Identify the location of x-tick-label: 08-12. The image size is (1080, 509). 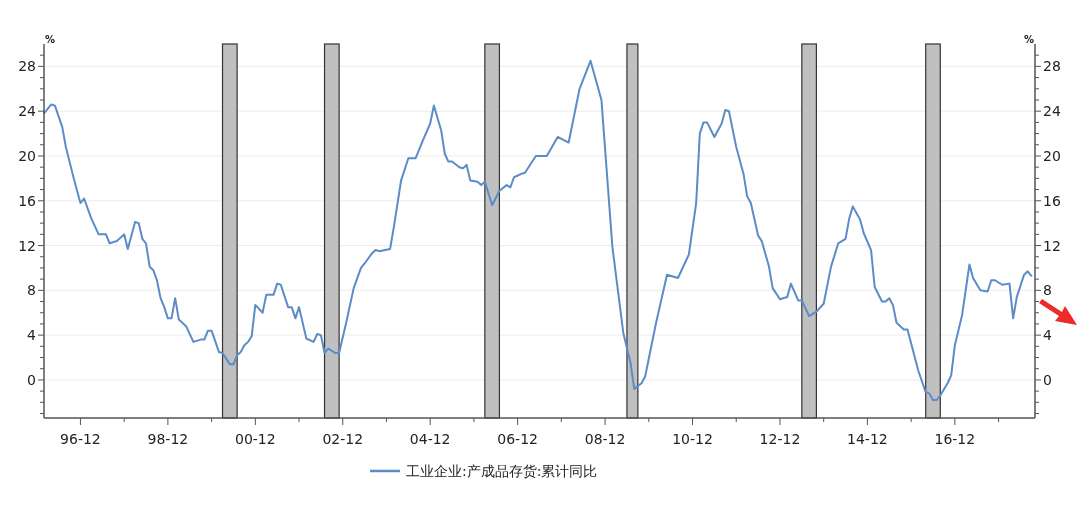
(605, 439).